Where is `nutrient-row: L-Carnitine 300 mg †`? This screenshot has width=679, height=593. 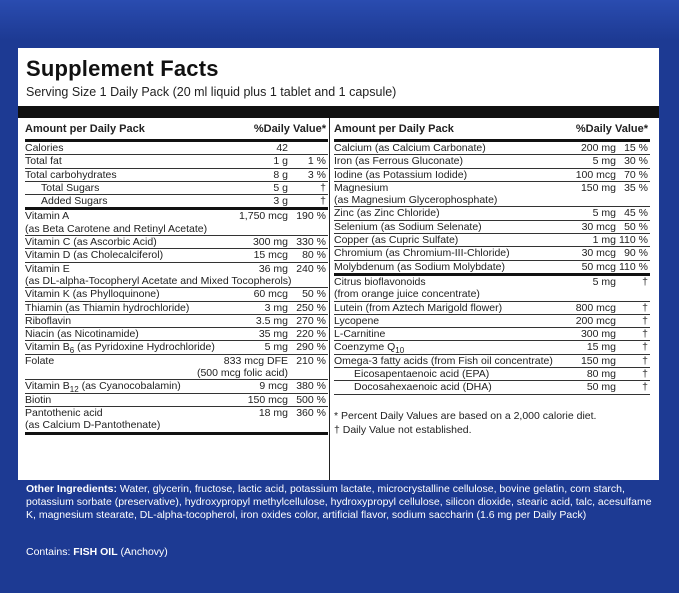
nutrient-row: L-Carnitine 300 mg † is located at coordinates (492, 335).